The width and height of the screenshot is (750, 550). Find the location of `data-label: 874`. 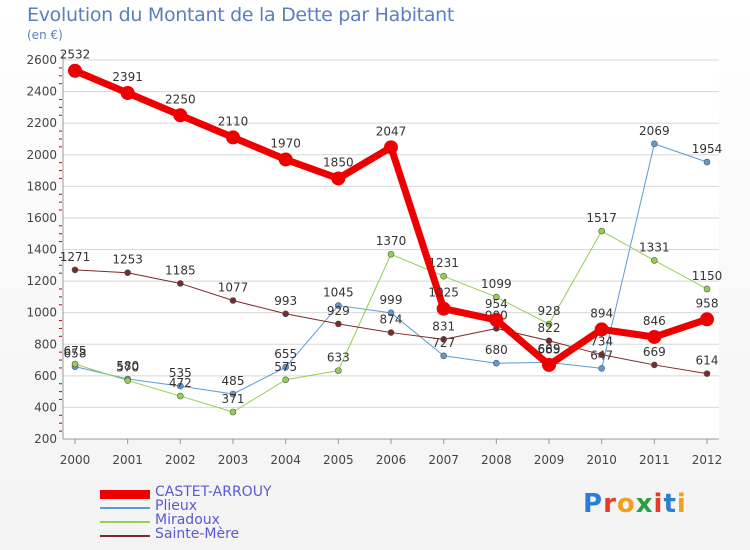

data-label: 874 is located at coordinates (391, 320).